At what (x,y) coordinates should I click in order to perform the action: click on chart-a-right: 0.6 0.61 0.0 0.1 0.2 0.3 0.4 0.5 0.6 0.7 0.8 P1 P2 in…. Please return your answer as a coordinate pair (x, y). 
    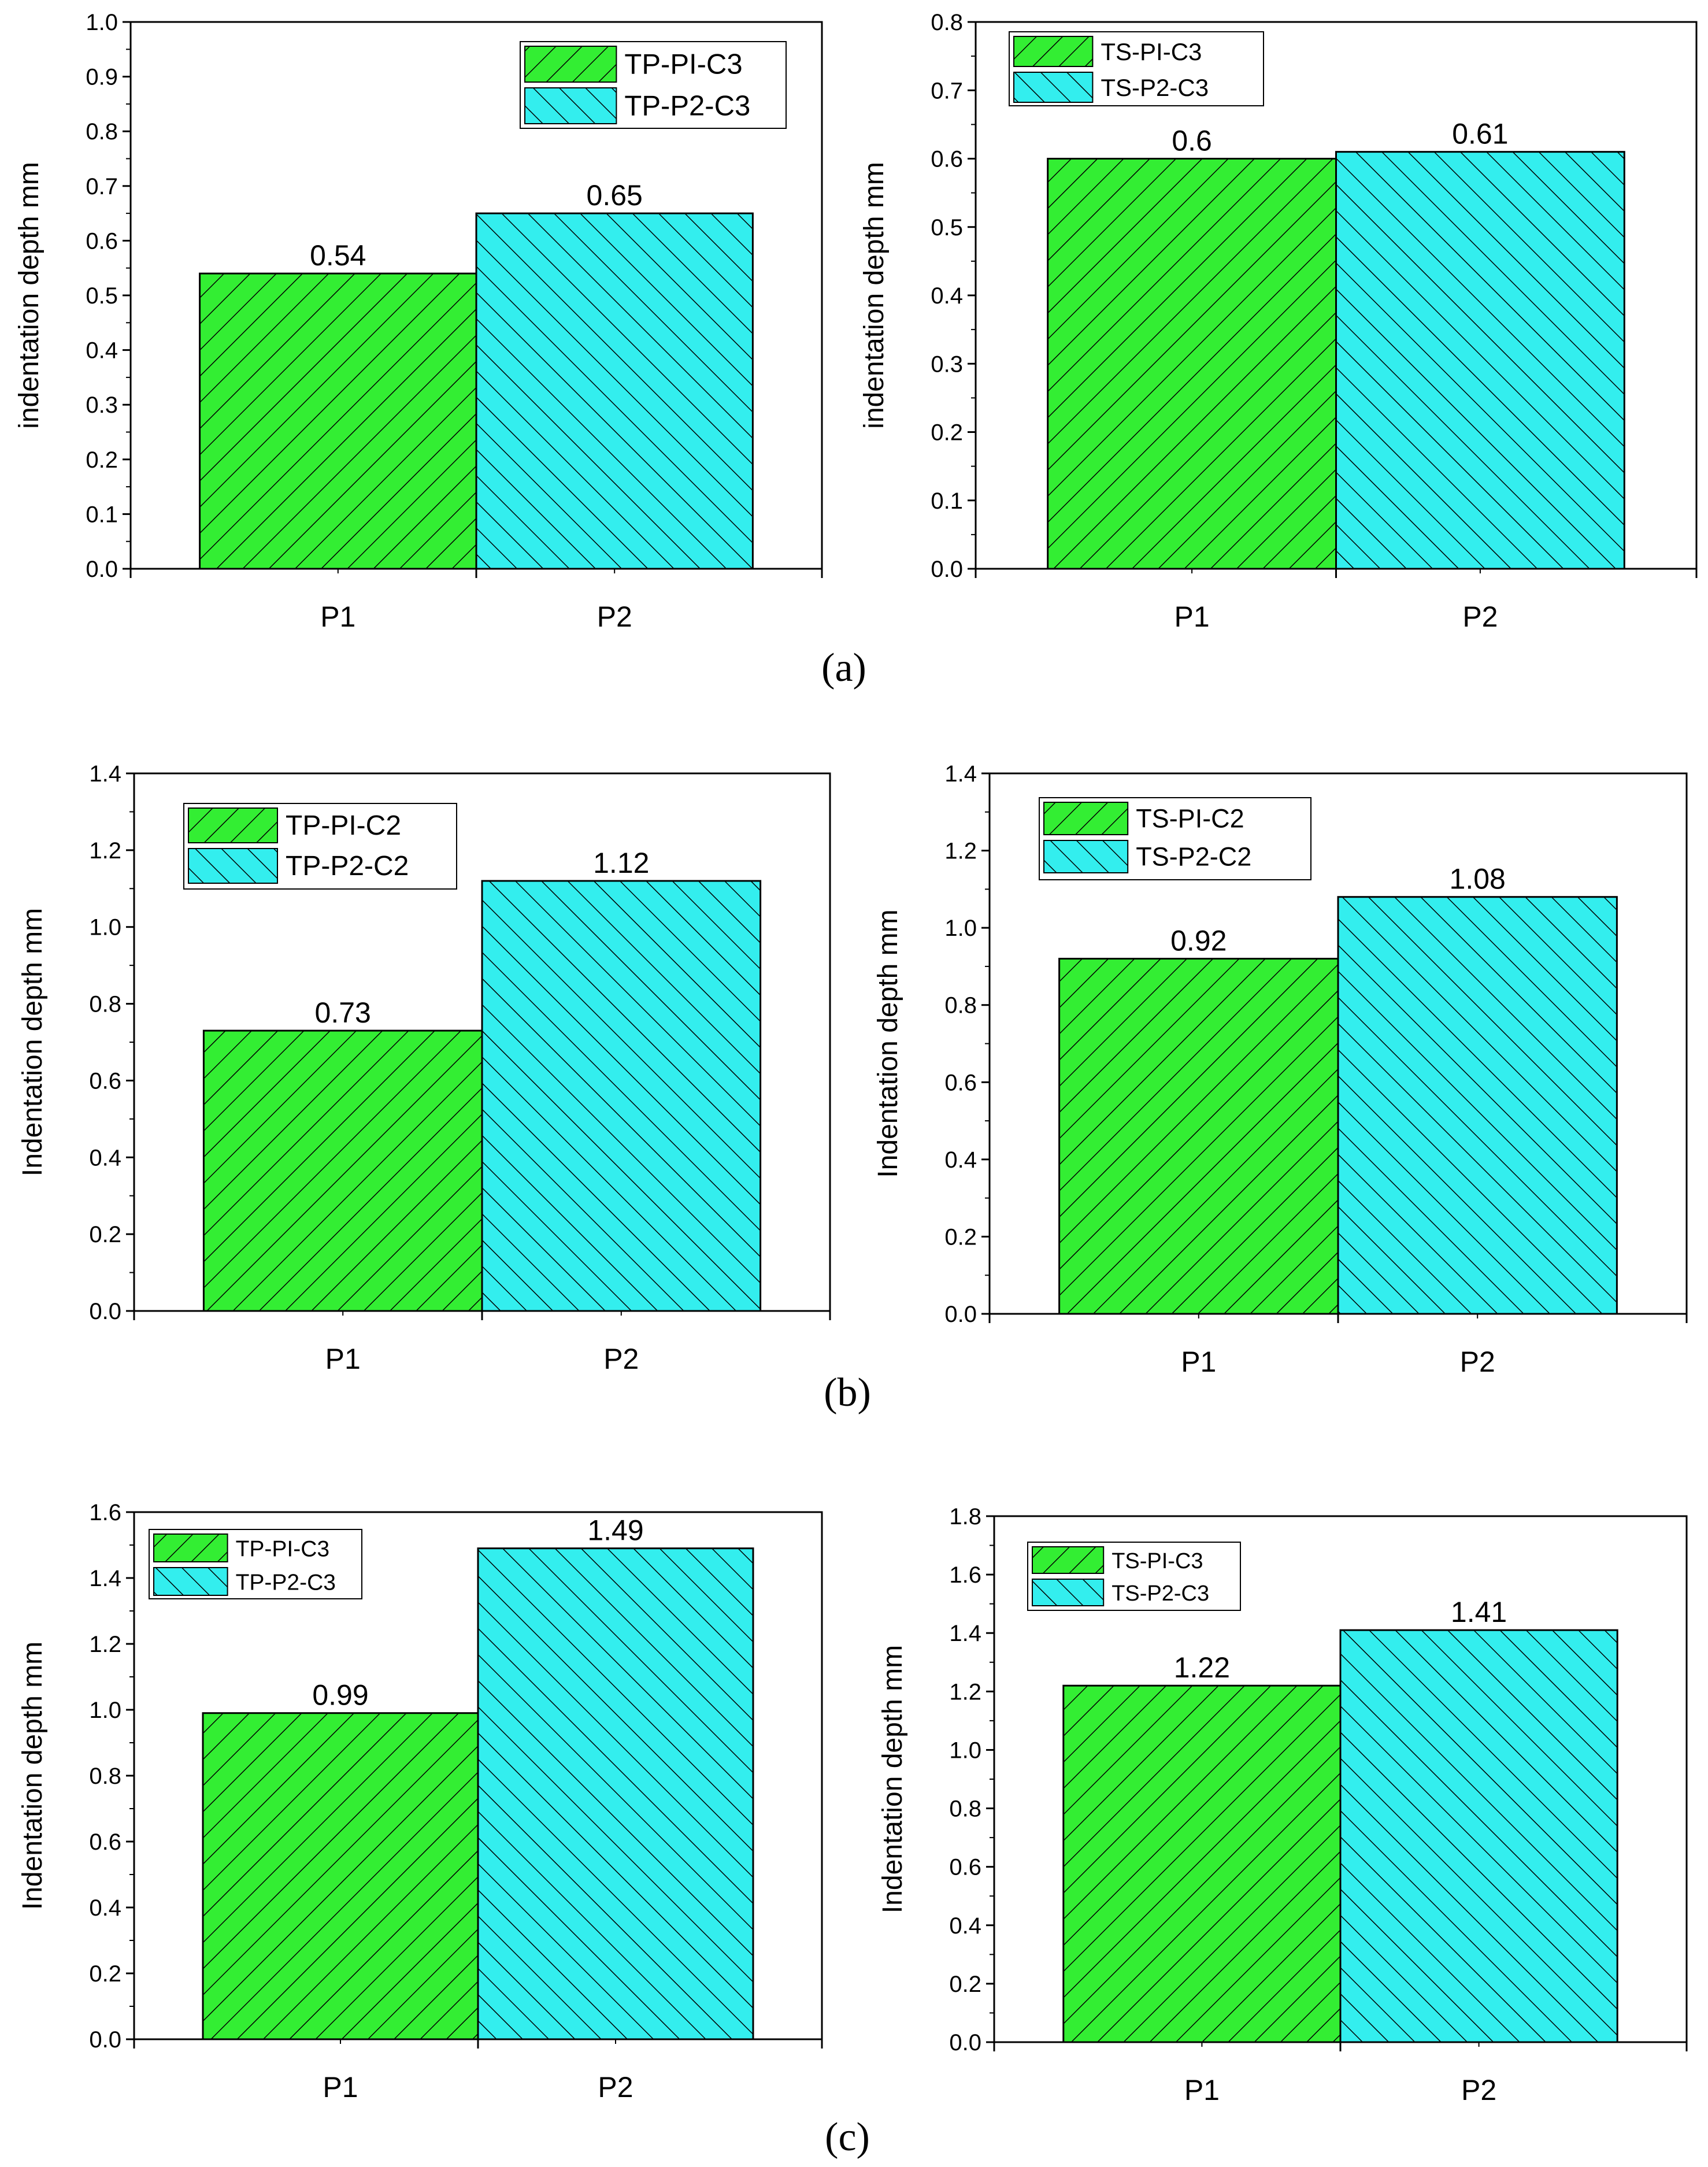
    Looking at the image, I should click on (1278, 321).